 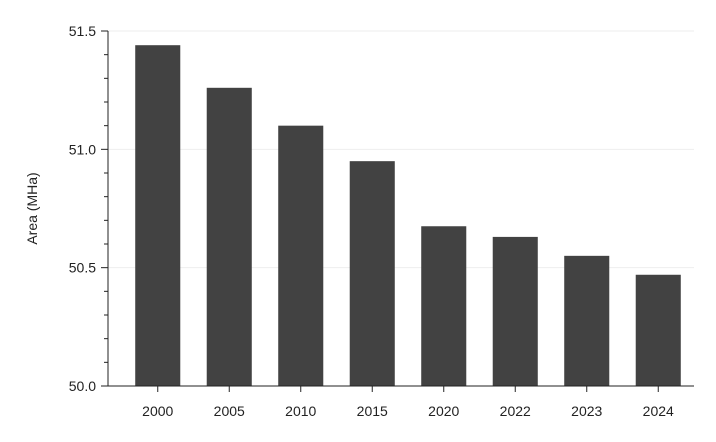 I want to click on y-tick-label: 51.5, so click(x=82, y=31).